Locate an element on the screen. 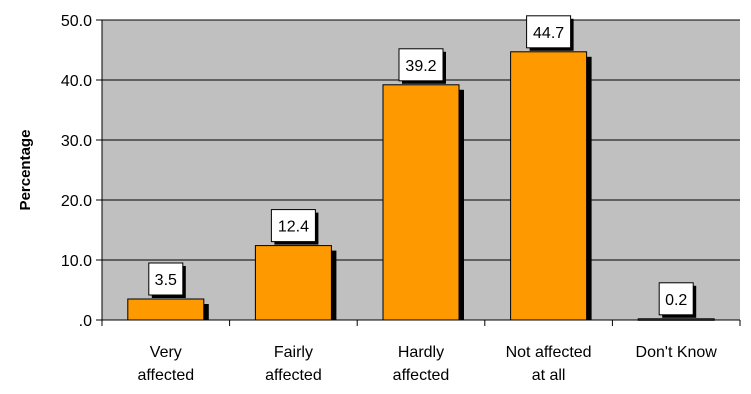  x-category-label: Not affected at all is located at coordinates (549, 364).